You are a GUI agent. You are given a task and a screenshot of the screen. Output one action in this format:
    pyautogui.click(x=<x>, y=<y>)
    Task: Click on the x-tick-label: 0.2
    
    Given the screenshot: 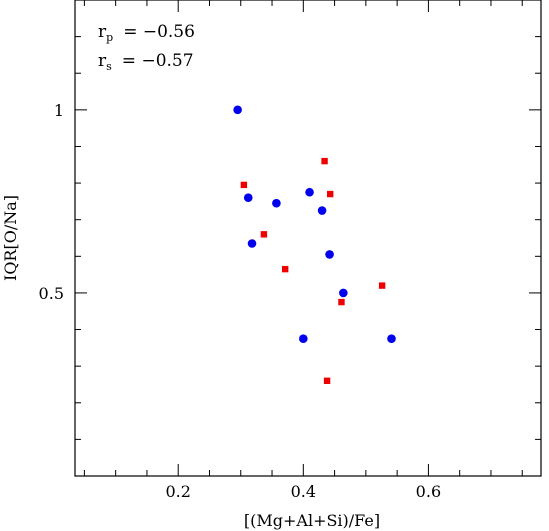 What is the action you would take?
    pyautogui.click(x=177, y=491)
    